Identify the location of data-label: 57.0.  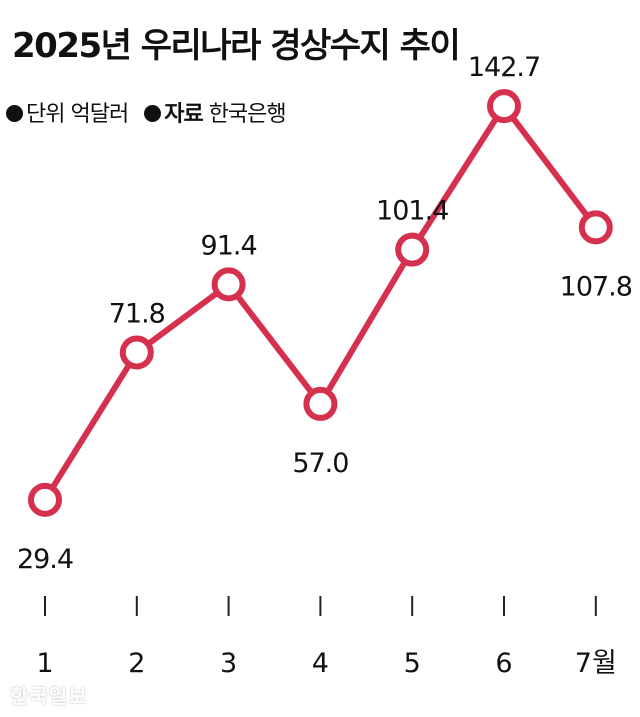
(320, 463).